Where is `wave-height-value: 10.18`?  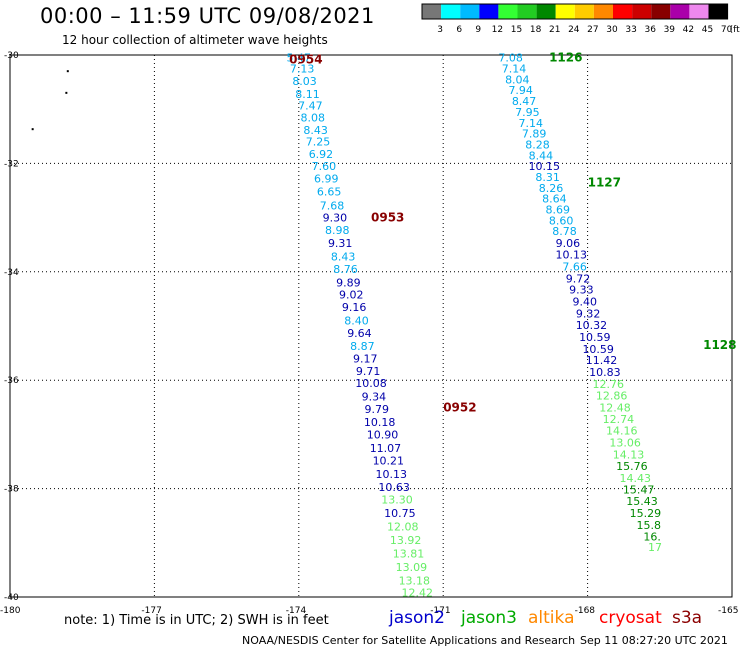 wave-height-value: 10.18 is located at coordinates (380, 422).